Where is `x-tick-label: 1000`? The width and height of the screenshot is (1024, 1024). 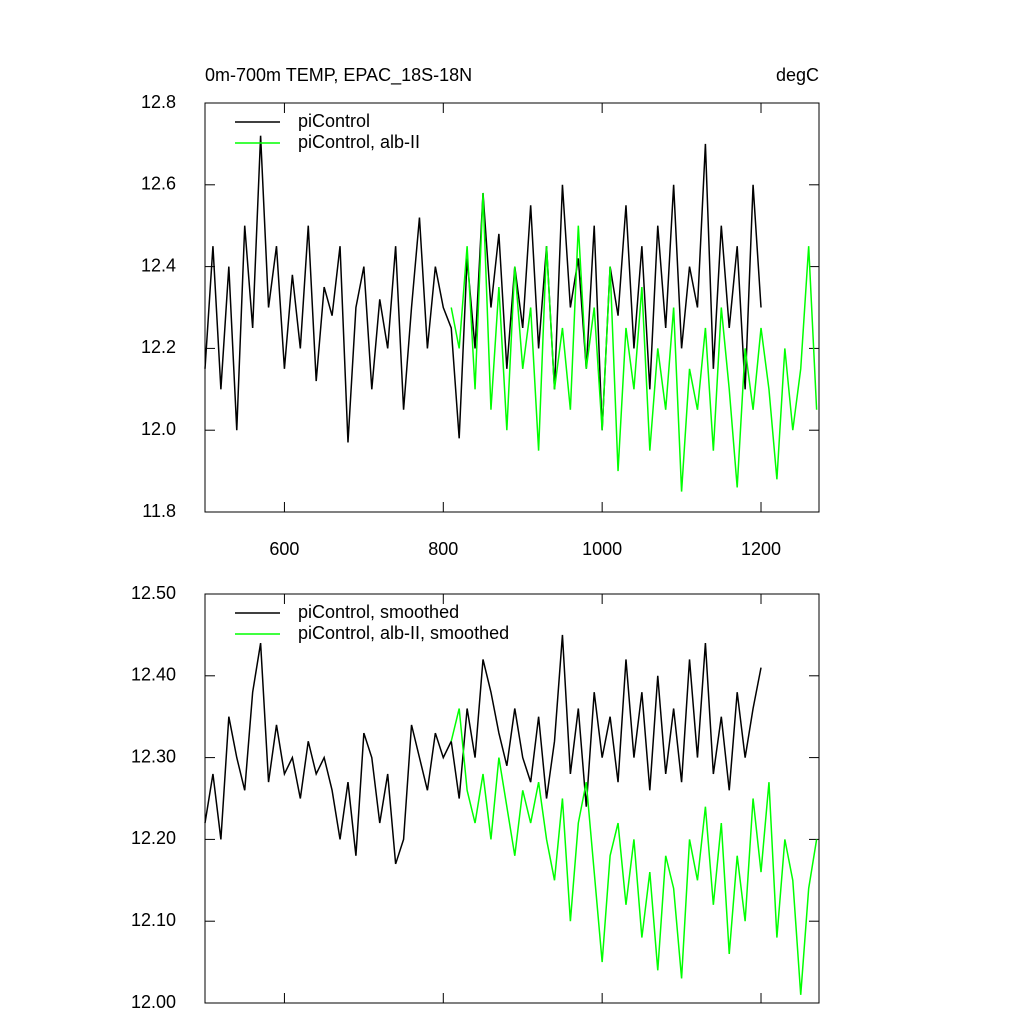 x-tick-label: 1000 is located at coordinates (602, 549).